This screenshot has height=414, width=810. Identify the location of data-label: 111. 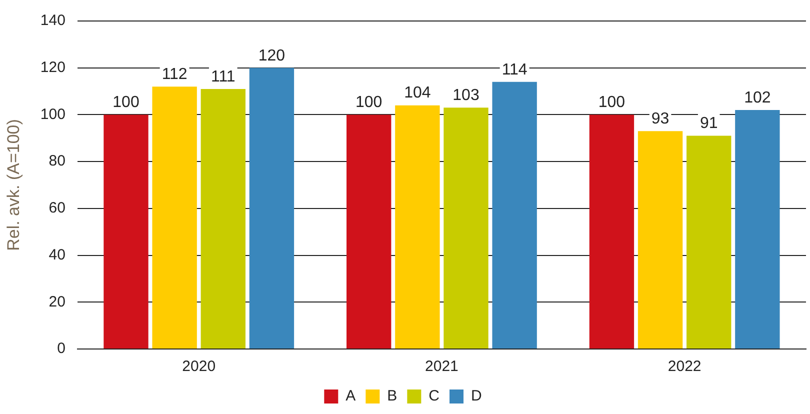
(223, 77).